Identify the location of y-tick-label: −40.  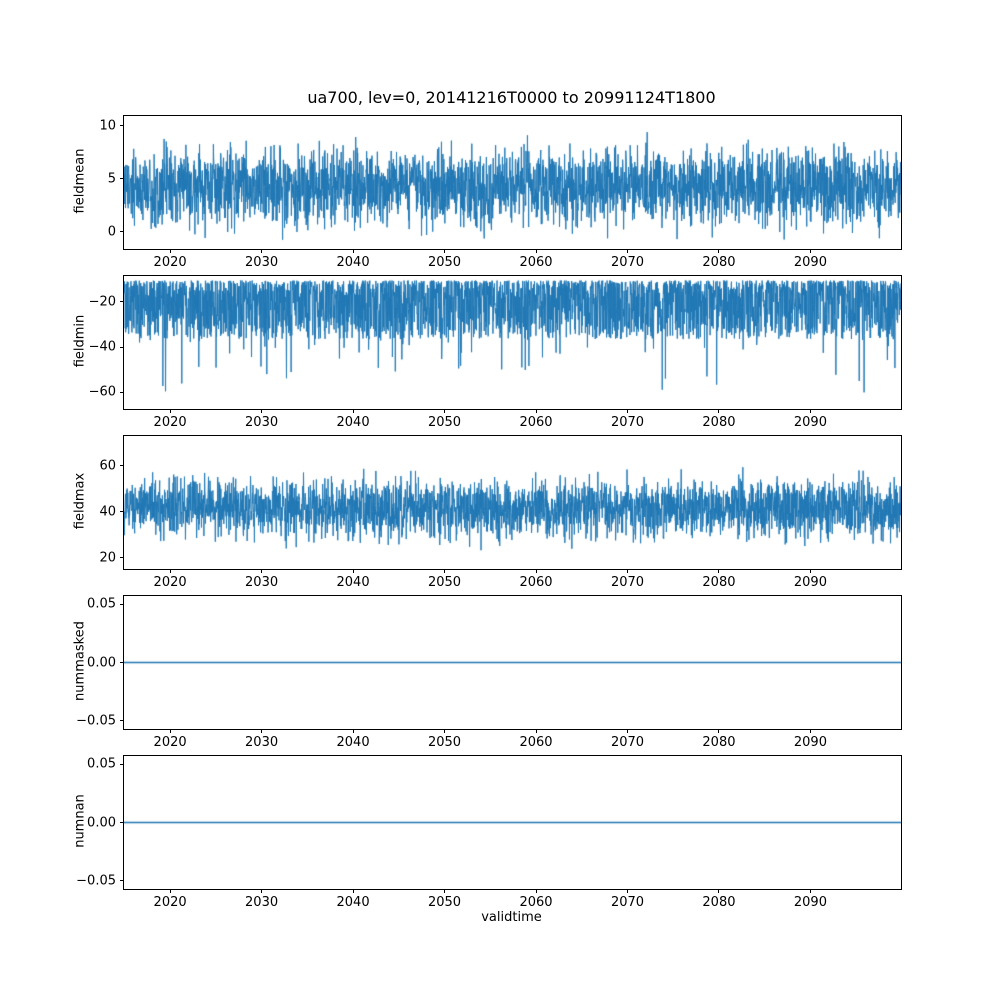
(102, 347).